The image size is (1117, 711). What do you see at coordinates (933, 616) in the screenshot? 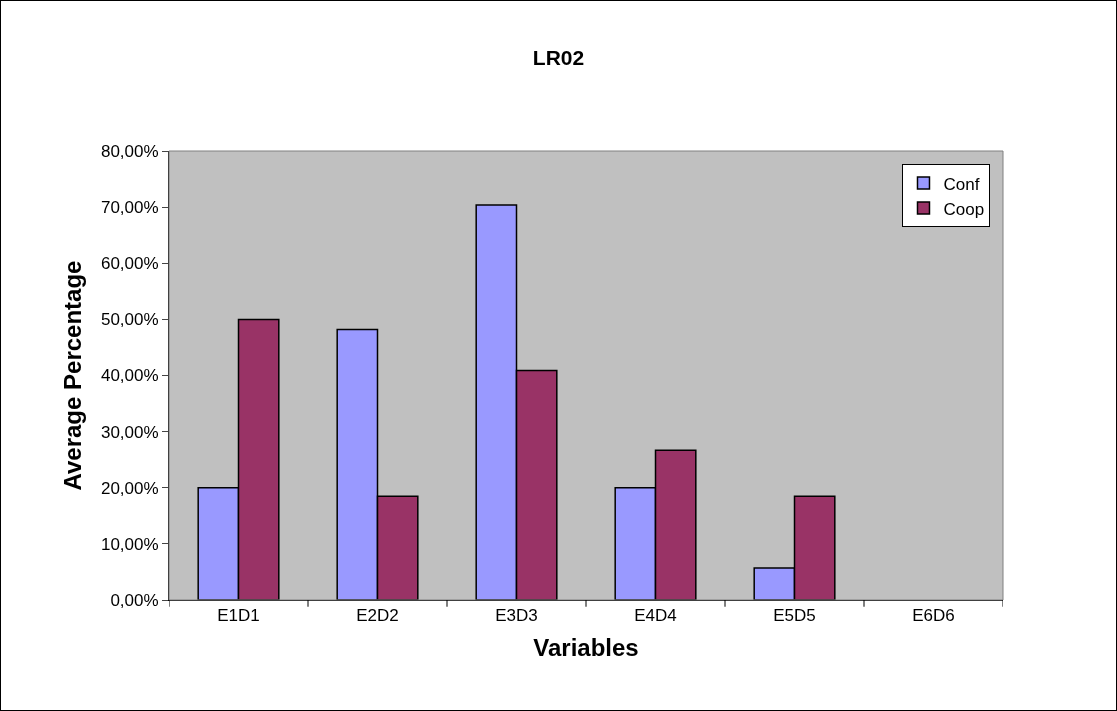
I see `x-tick-label: E6D6` at bounding box center [933, 616].